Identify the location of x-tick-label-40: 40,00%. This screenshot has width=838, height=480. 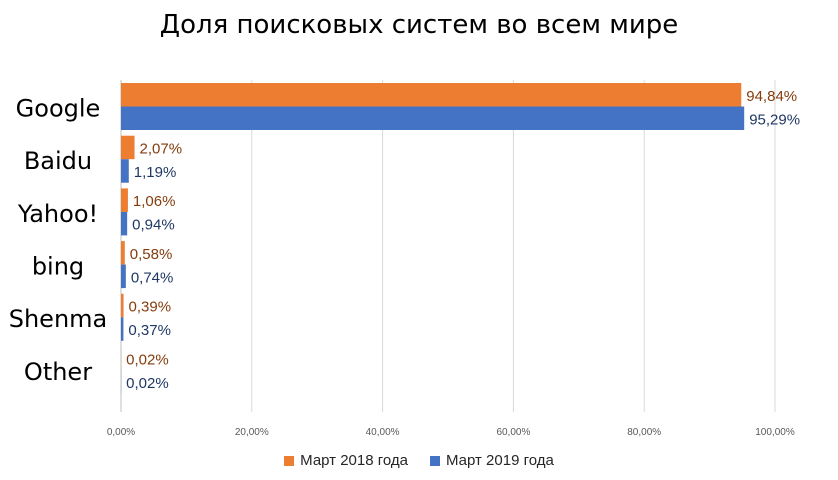
(383, 432).